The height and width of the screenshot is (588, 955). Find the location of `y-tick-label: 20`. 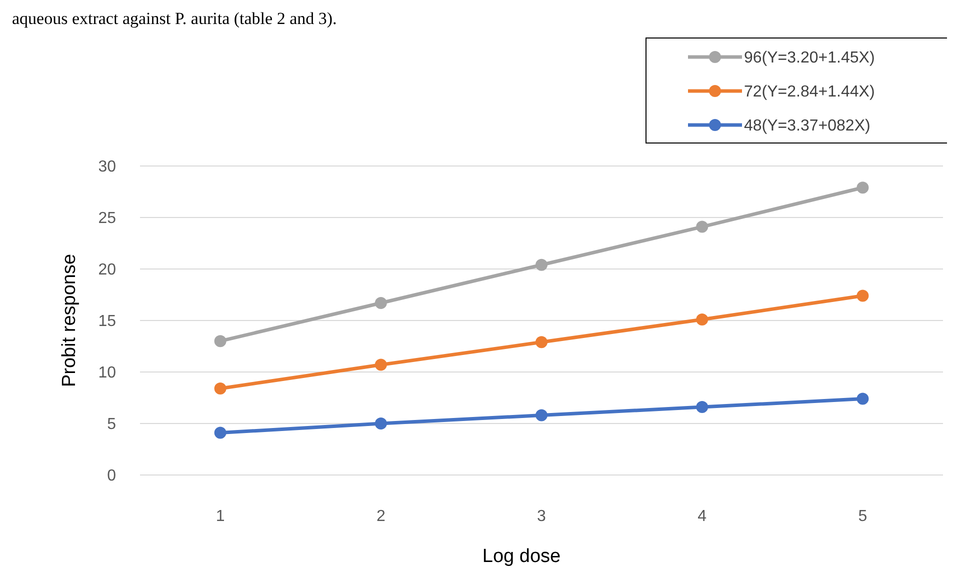

y-tick-label: 20 is located at coordinates (107, 270).